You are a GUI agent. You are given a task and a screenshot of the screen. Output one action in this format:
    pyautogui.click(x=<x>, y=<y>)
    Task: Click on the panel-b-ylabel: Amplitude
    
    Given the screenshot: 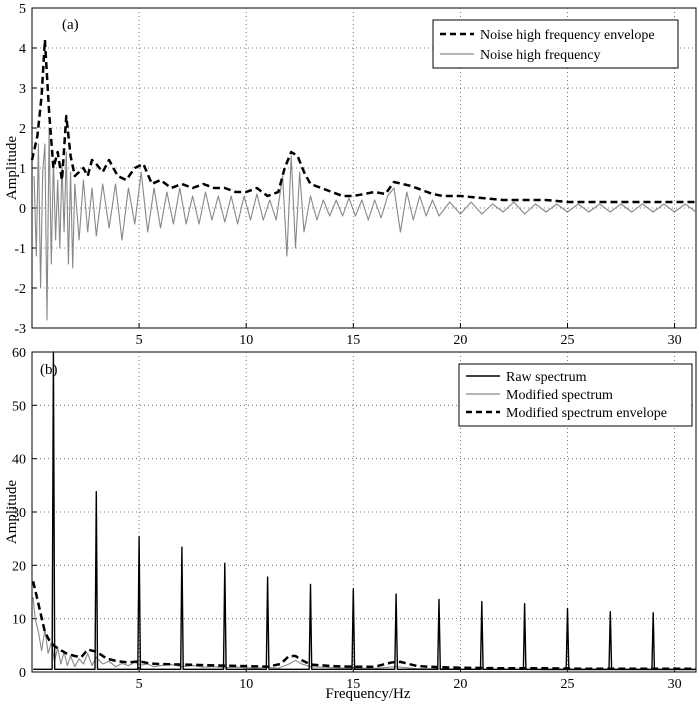 What is the action you would take?
    pyautogui.click(x=12, y=512)
    